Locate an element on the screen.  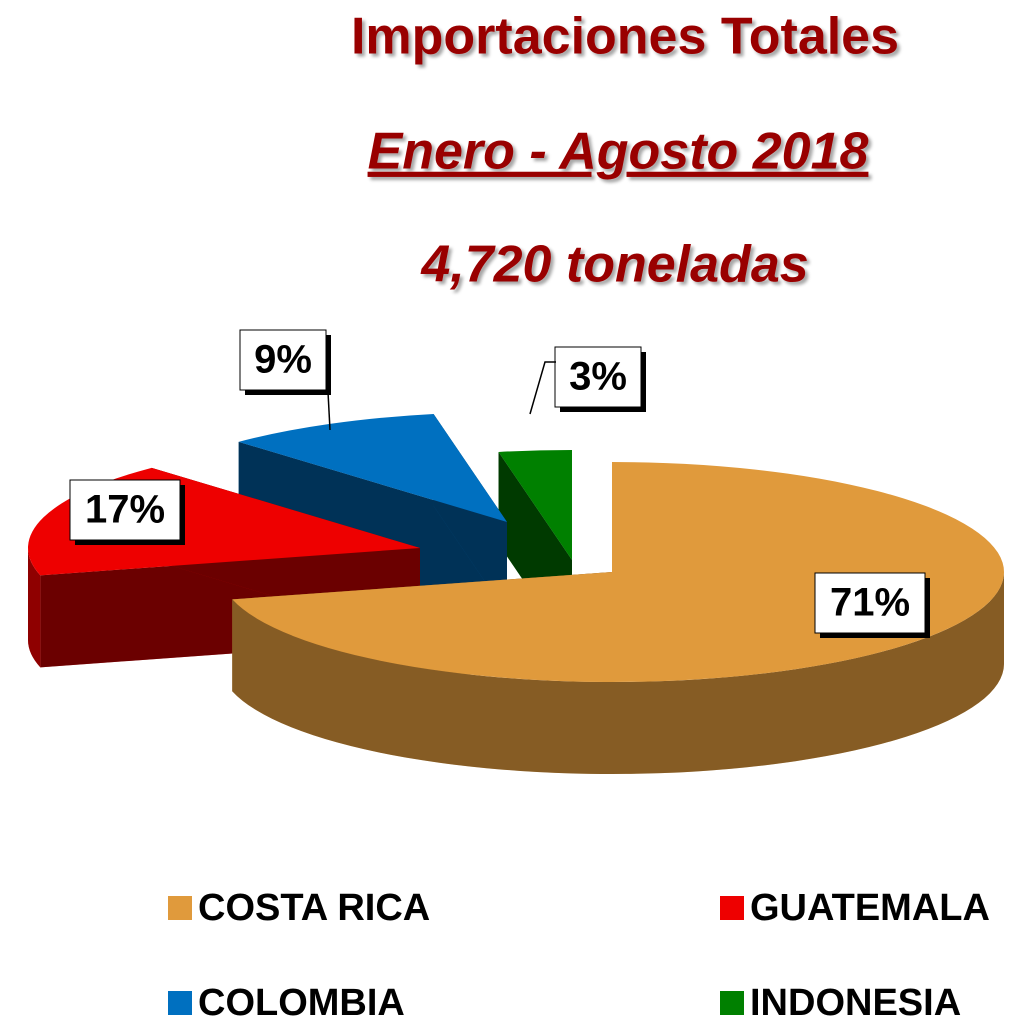
data-label: 71% is located at coordinates (870, 603).